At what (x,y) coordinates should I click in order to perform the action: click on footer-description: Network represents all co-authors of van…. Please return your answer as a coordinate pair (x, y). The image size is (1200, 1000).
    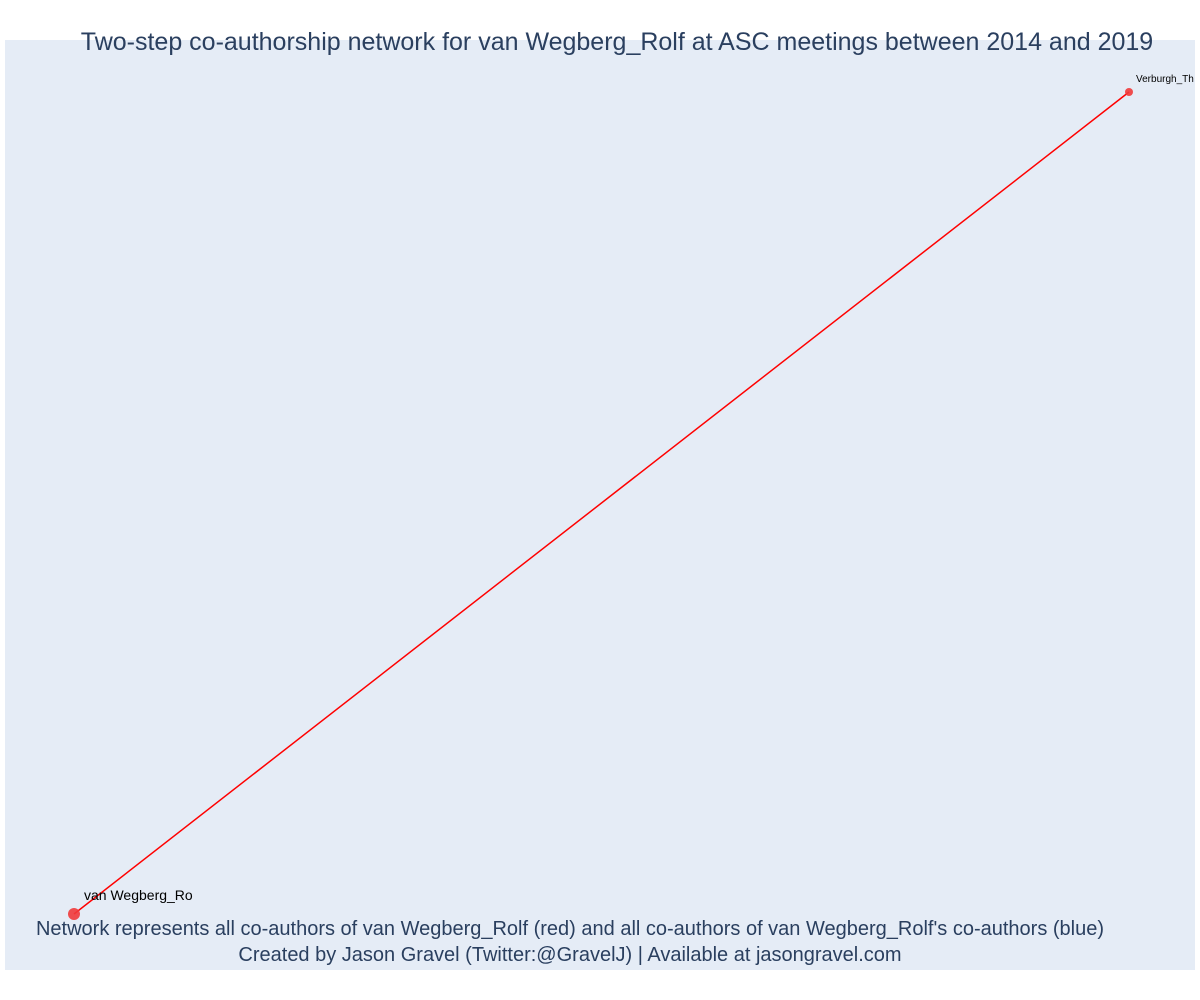
    Looking at the image, I should click on (570, 929).